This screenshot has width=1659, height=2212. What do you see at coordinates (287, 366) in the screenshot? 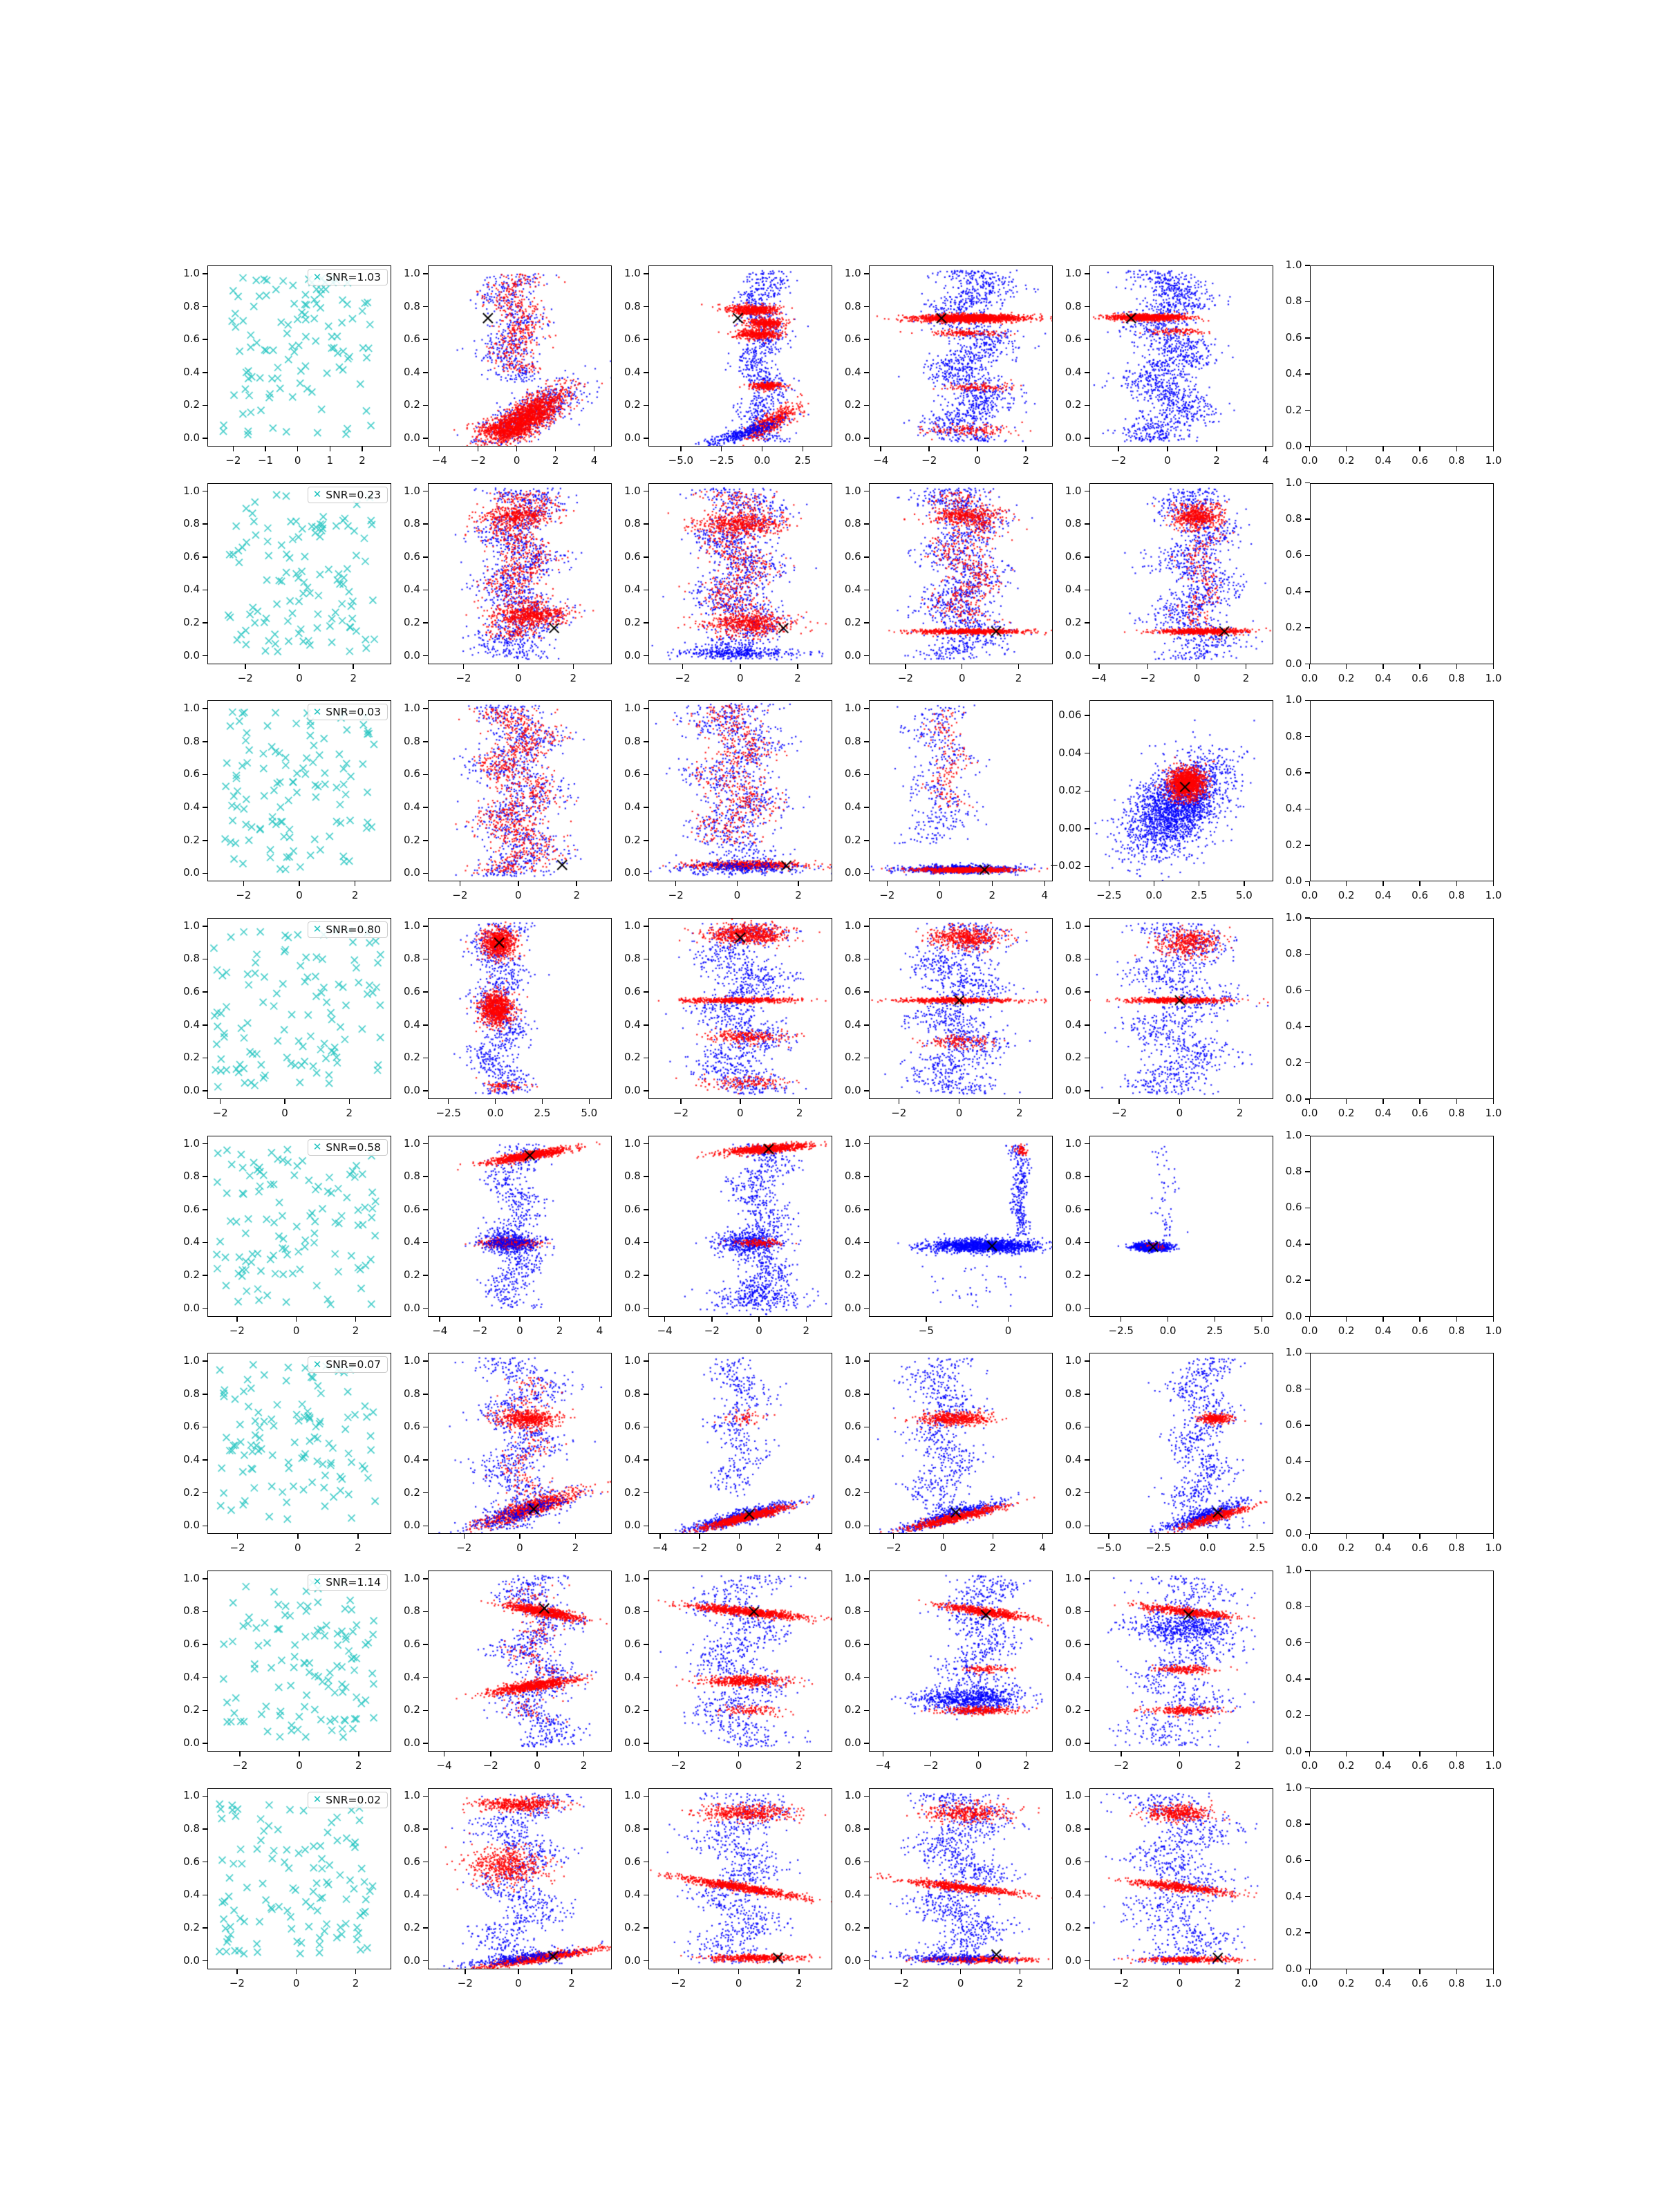
I see `subplot-r1c1: ✕ SNR=1.03 −2 −1 0 1 2 0.0 0.2 0.4 0.6 0.8 1.0` at bounding box center [287, 366].